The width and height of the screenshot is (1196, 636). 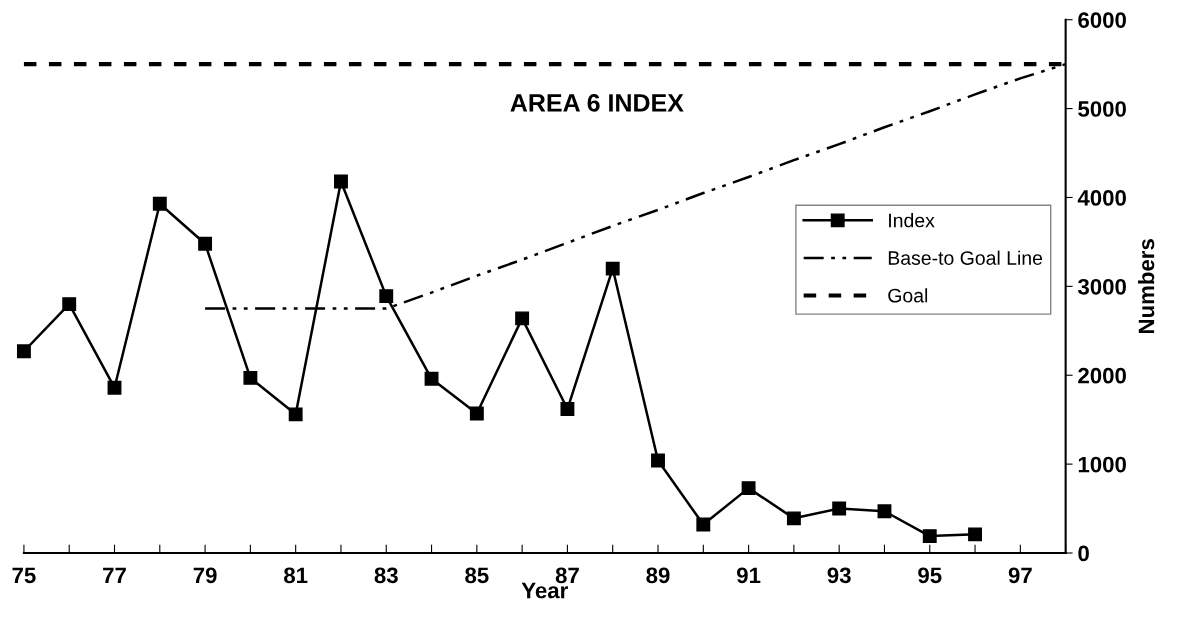 What do you see at coordinates (1102, 375) in the screenshot?
I see `y-tick-label: 2000` at bounding box center [1102, 375].